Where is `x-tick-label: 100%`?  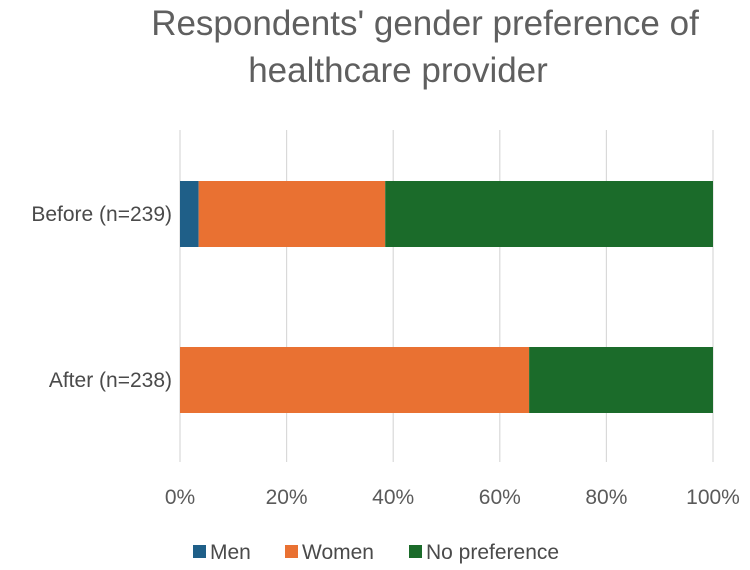 x-tick-label: 100% is located at coordinates (713, 497).